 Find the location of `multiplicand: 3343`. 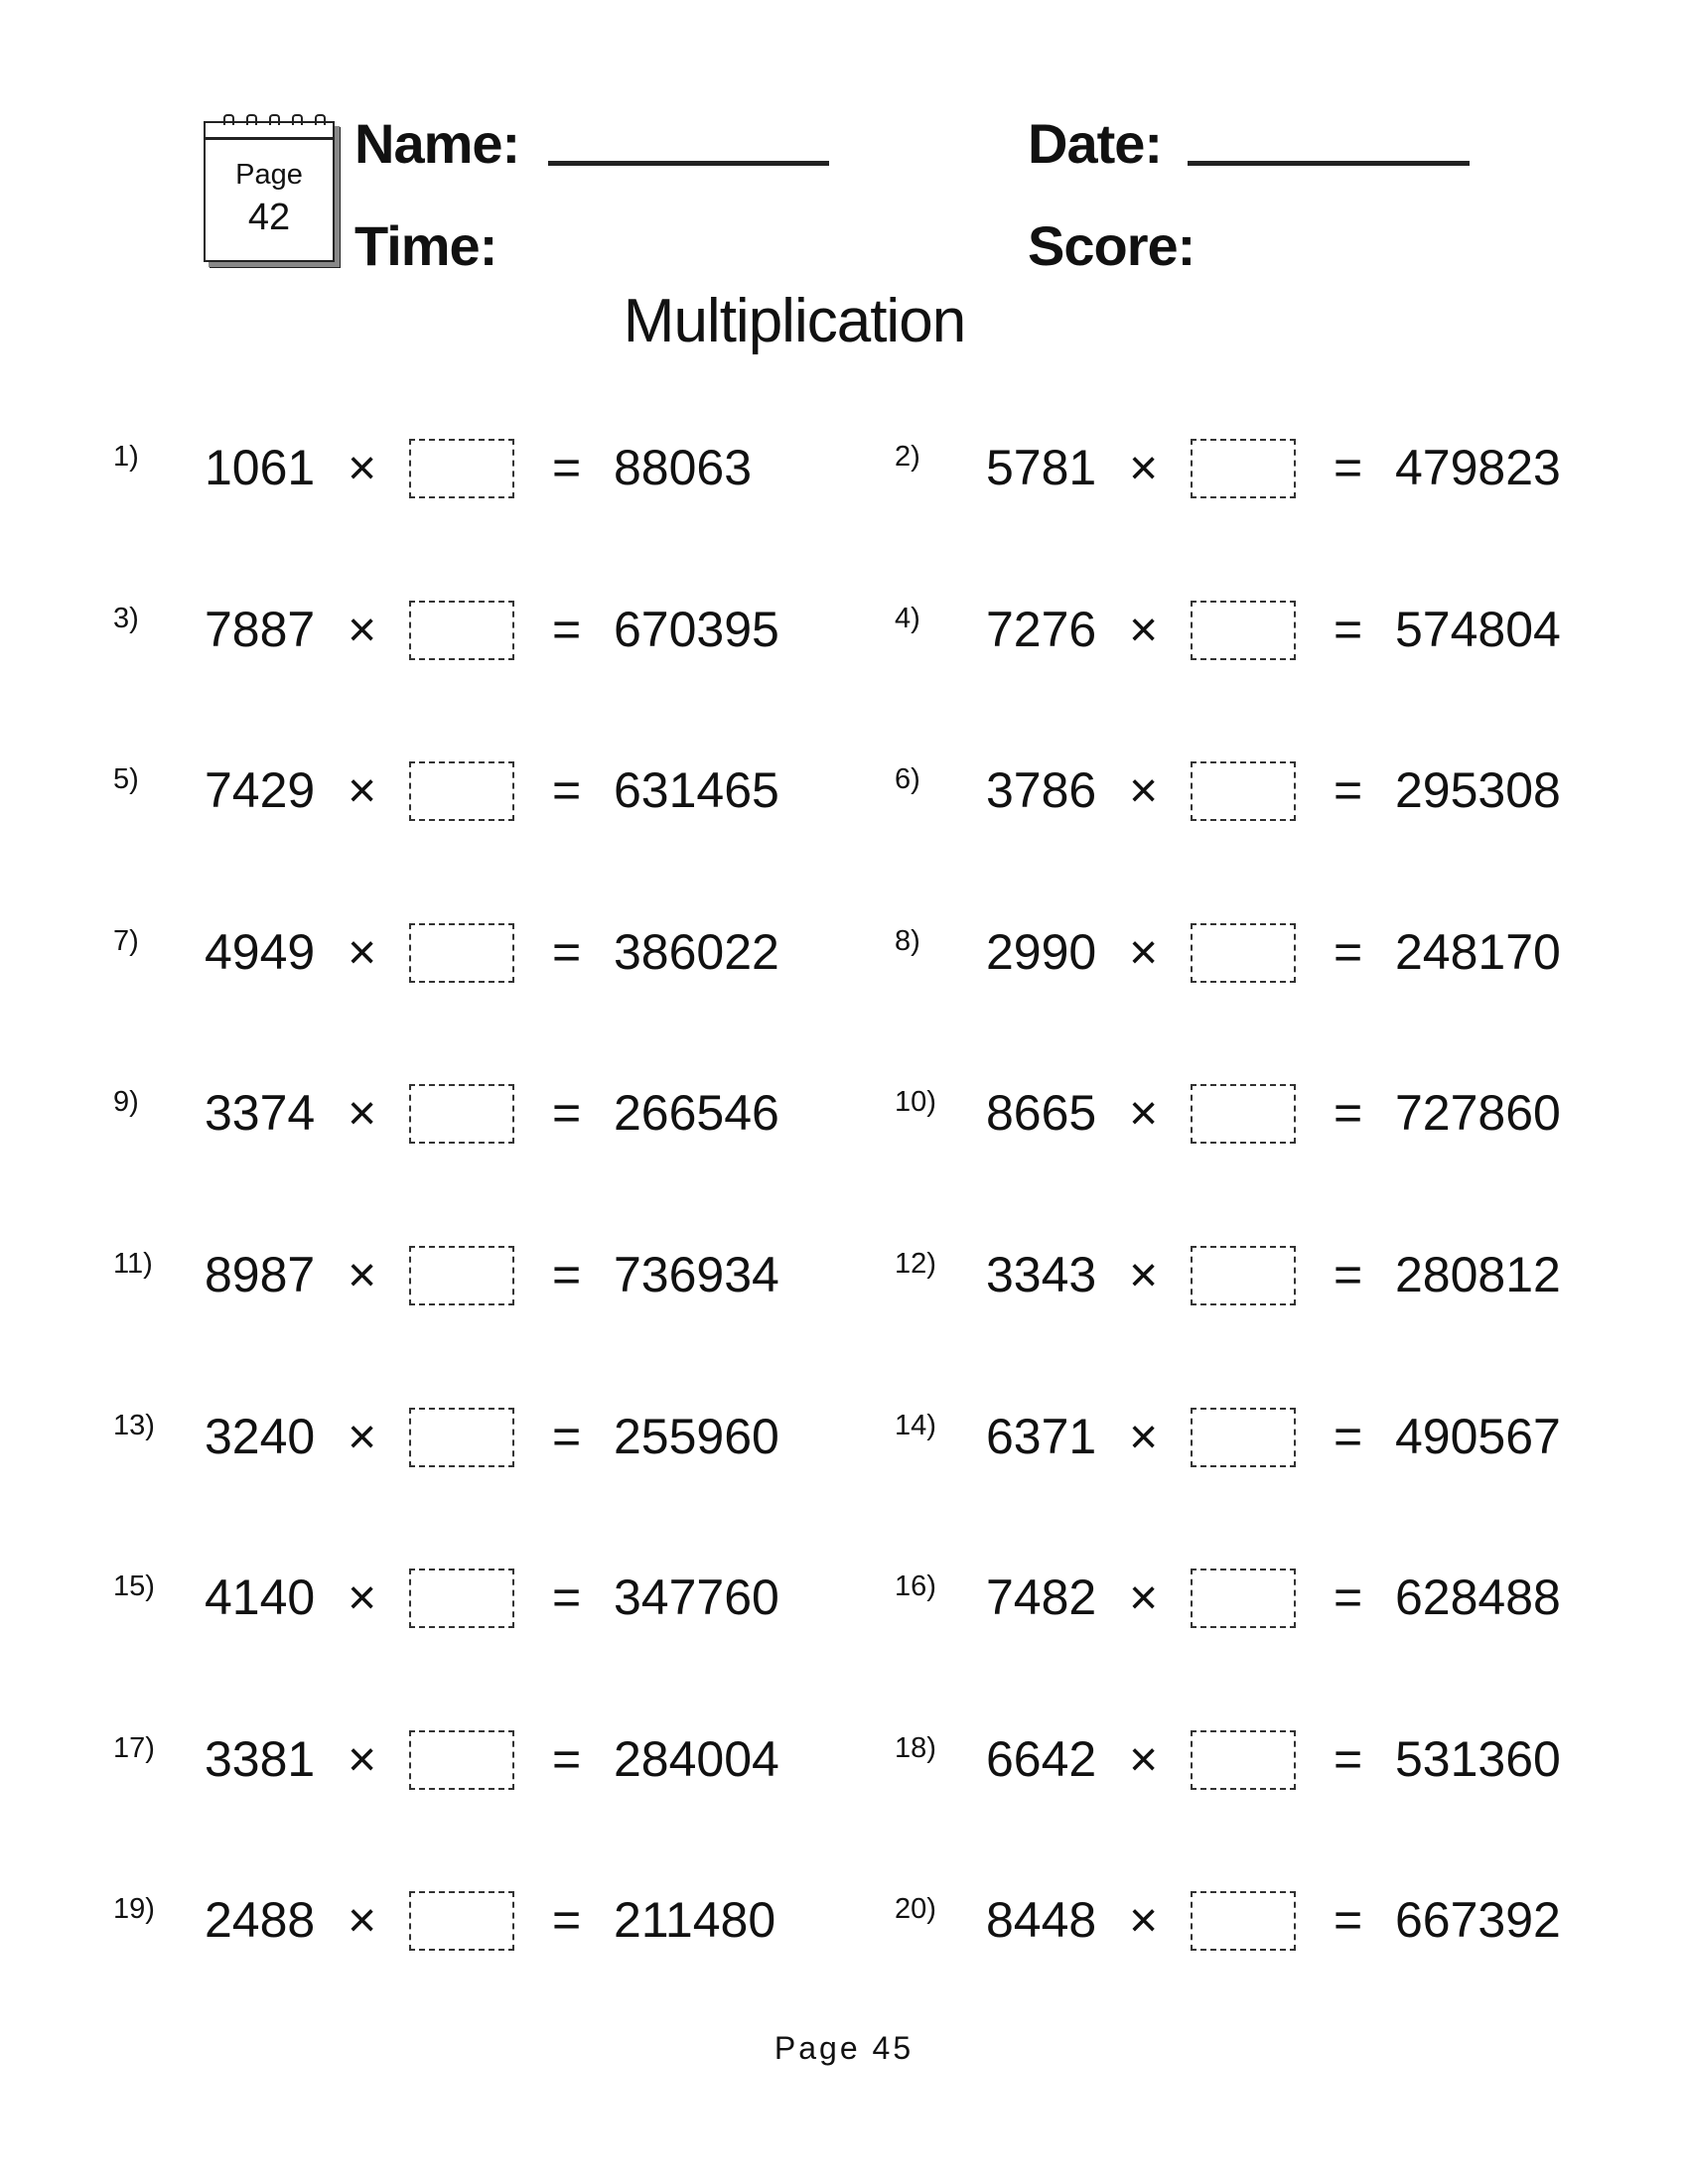

multiplicand: 3343 is located at coordinates (1041, 1274).